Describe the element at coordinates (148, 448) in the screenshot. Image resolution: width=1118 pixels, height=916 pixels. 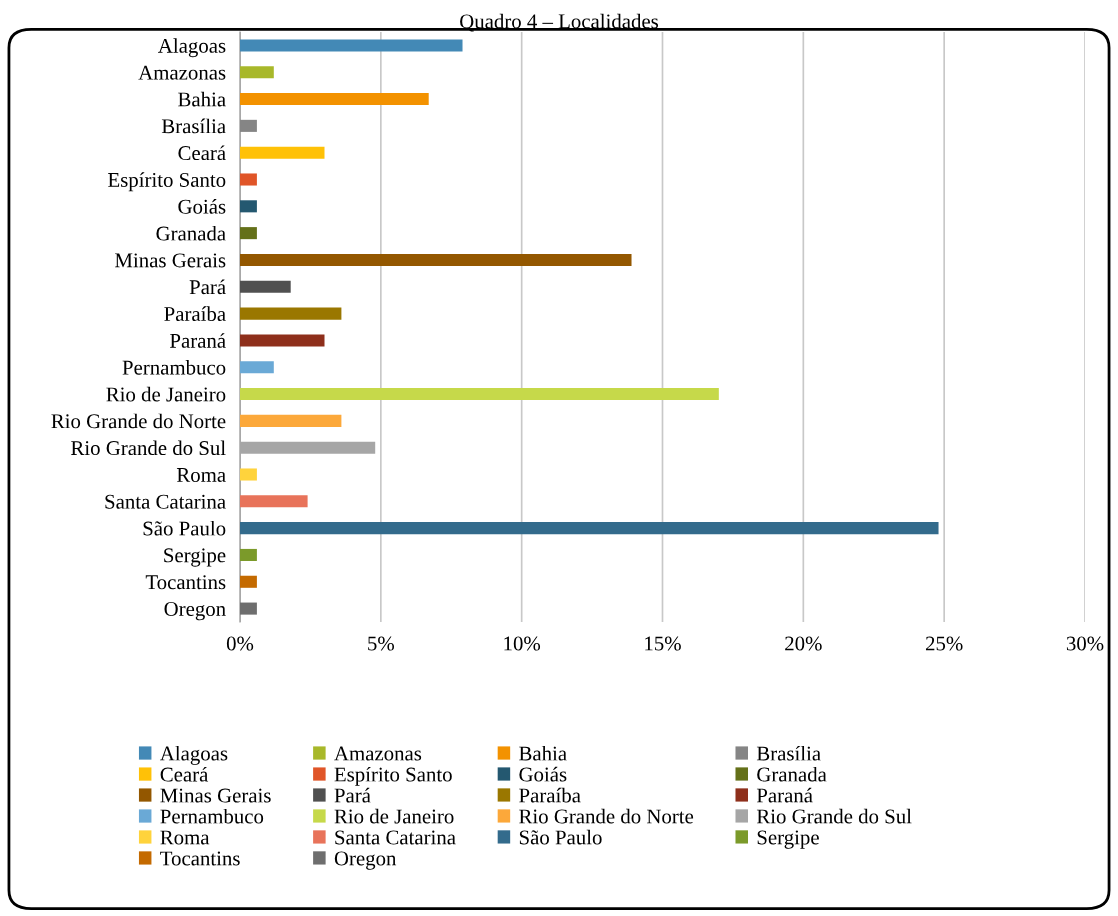
I see `y-tick-label: Rio Grande do Sul` at that location.